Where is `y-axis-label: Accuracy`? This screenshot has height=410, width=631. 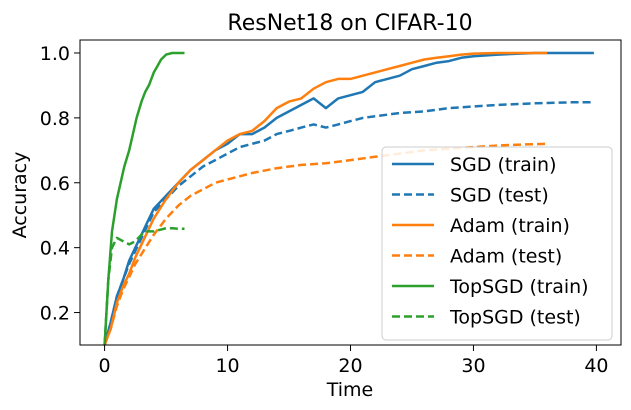
y-axis-label: Accuracy is located at coordinates (20, 195).